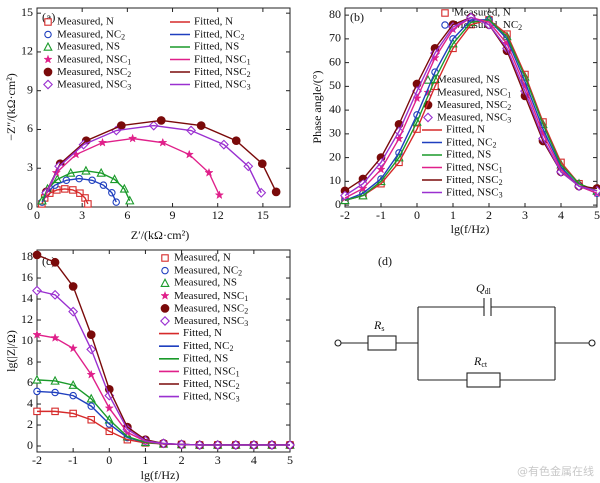 This screenshot has height=483, width=600. Describe the element at coordinates (483, 380) in the screenshot. I see `resistor` at that location.